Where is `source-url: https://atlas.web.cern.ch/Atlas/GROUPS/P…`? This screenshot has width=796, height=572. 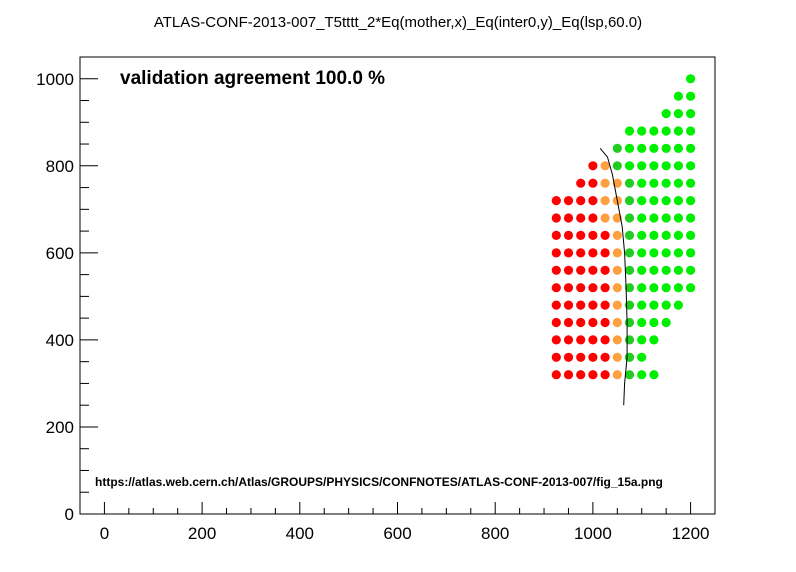
source-url: https://atlas.web.cern.ch/Atlas/GROUPS/P… is located at coordinates (379, 482).